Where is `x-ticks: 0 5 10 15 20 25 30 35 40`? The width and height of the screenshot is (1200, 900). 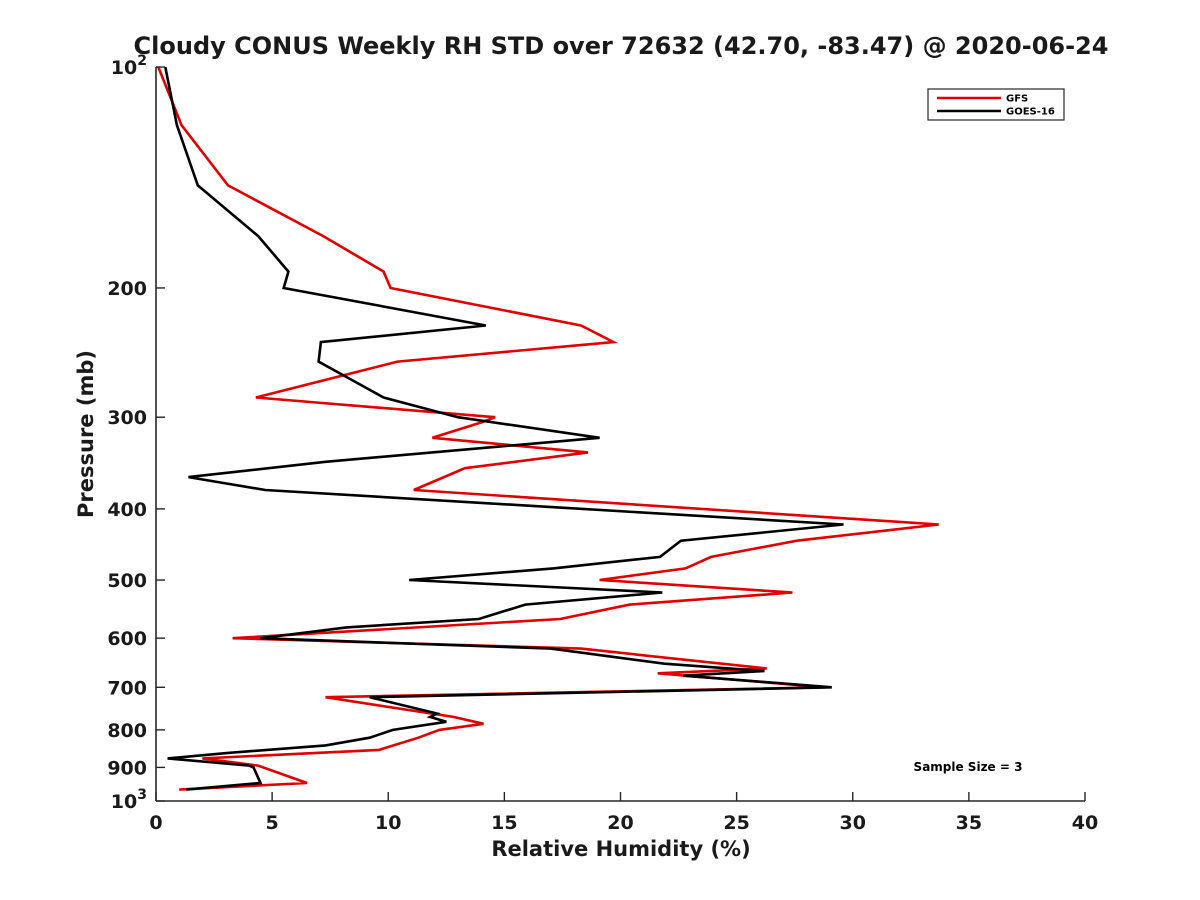
x-ticks: 0 5 10 15 20 25 30 35 40 is located at coordinates (623, 813).